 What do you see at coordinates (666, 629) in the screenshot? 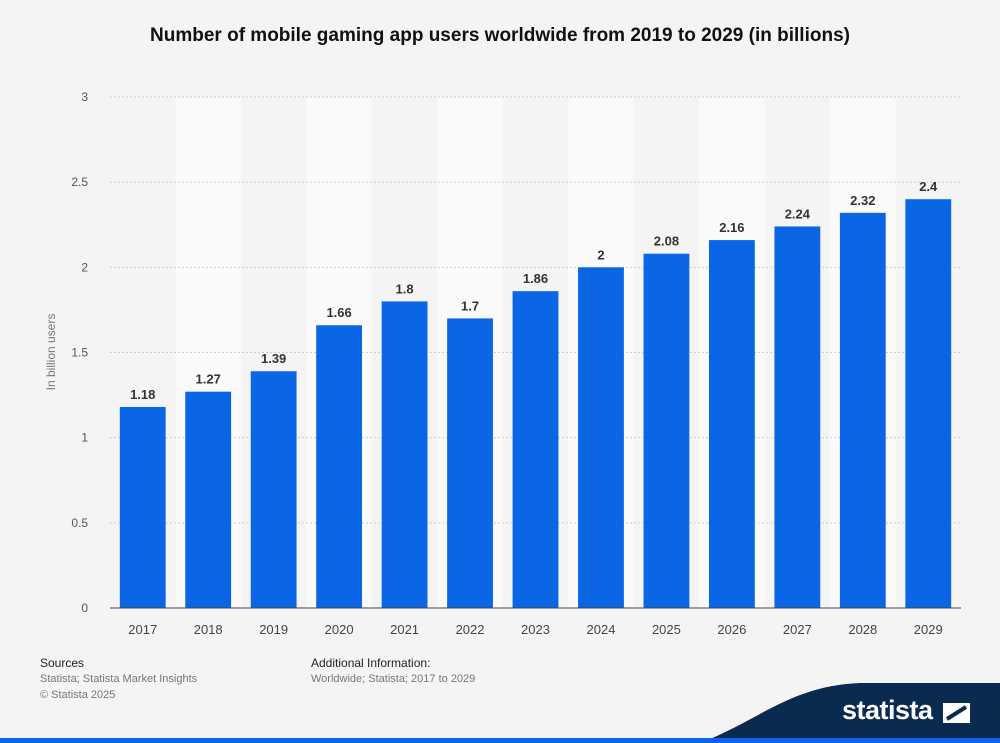
I see `x-tick-label-2025: 2025` at bounding box center [666, 629].